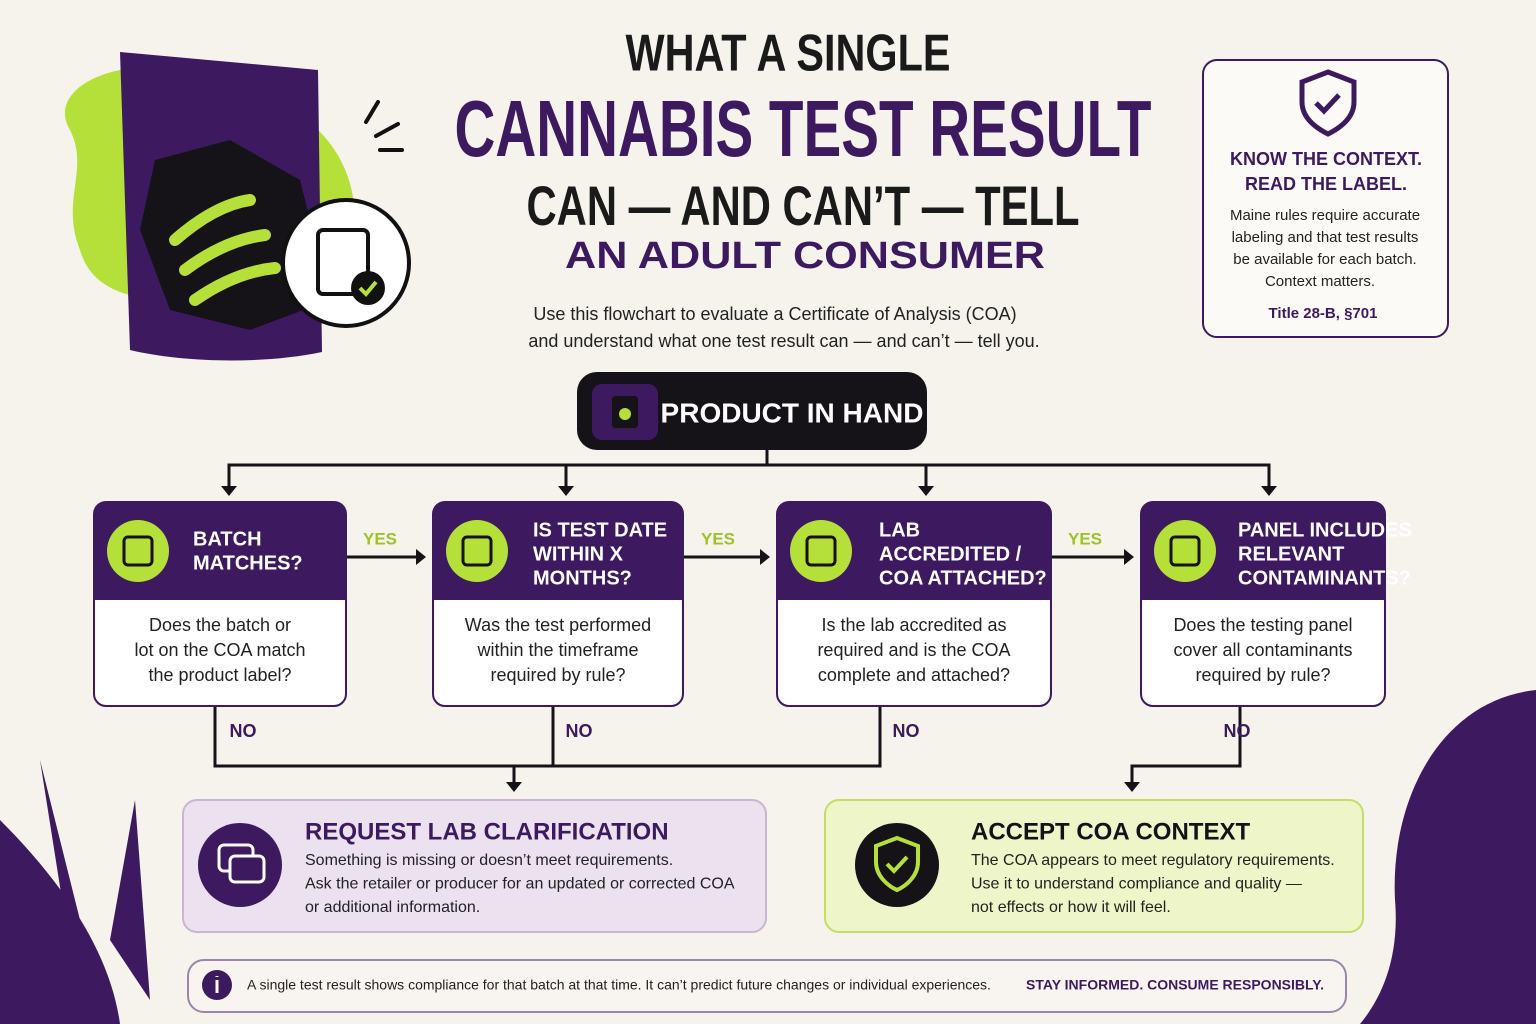 Image resolution: width=1536 pixels, height=1024 pixels. I want to click on decision-title: MATCHES?, so click(248, 563).